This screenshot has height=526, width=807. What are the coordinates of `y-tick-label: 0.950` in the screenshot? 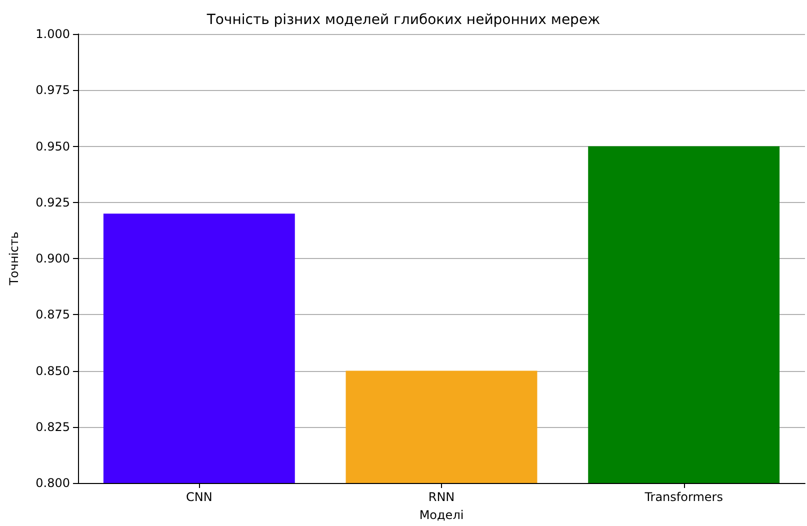 It's located at (53, 146).